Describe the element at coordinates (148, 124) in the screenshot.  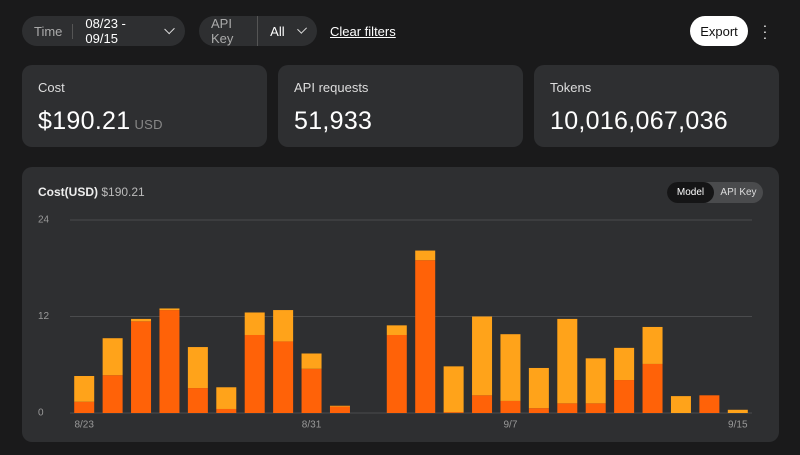
I see `card-unit: USD` at that location.